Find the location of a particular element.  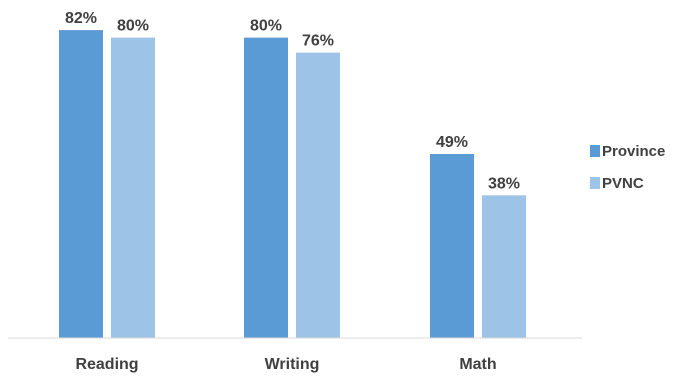

bar-pvnc-writing is located at coordinates (318, 195).